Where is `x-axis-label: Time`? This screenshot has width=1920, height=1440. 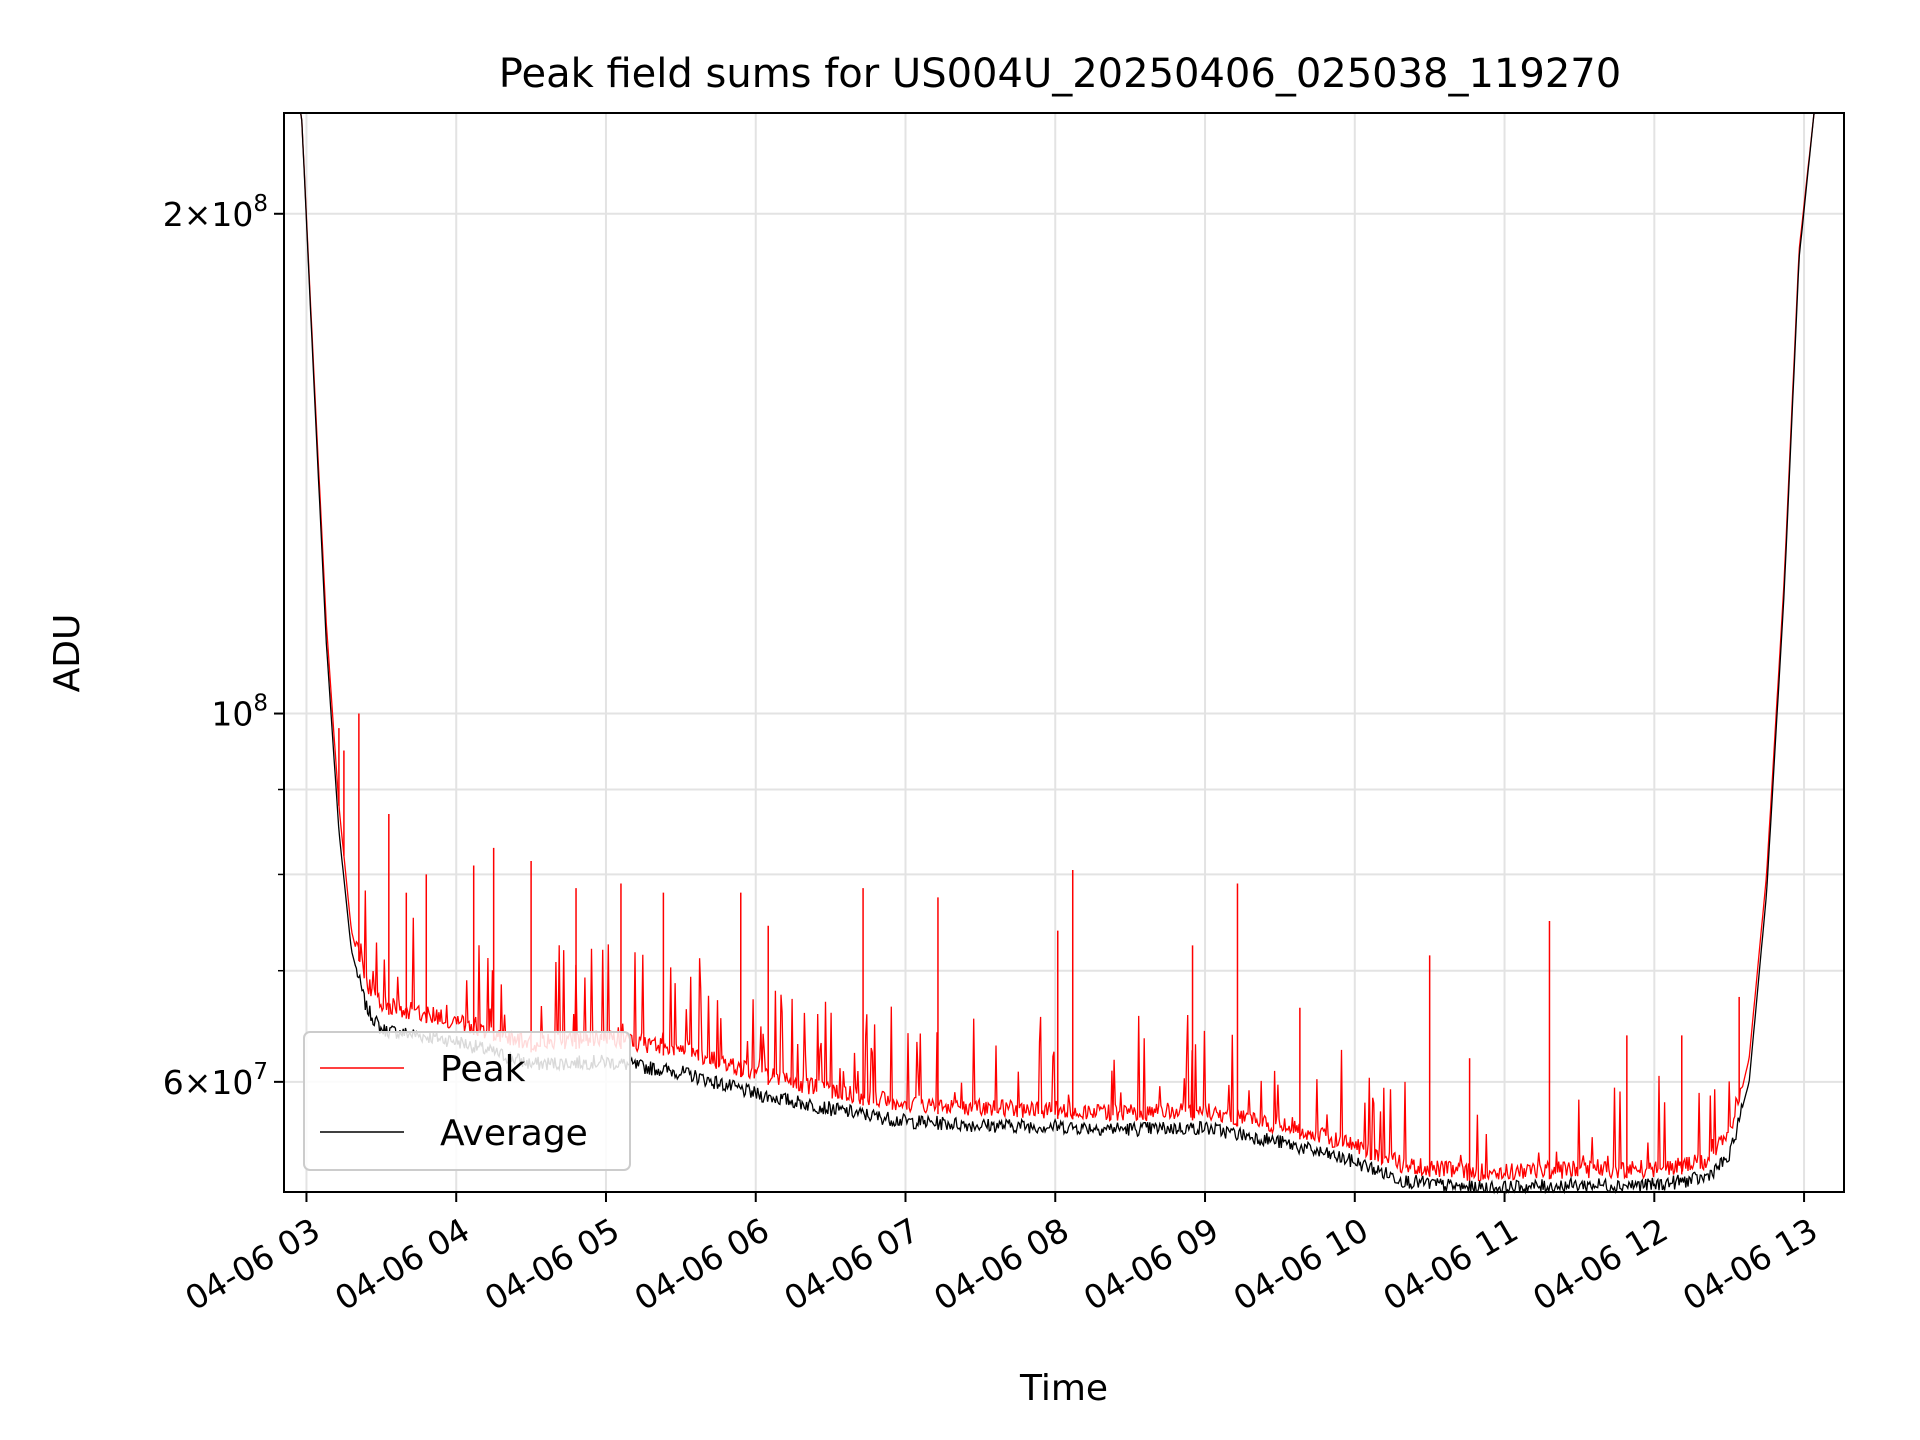 x-axis-label: Time is located at coordinates (1063, 1388).